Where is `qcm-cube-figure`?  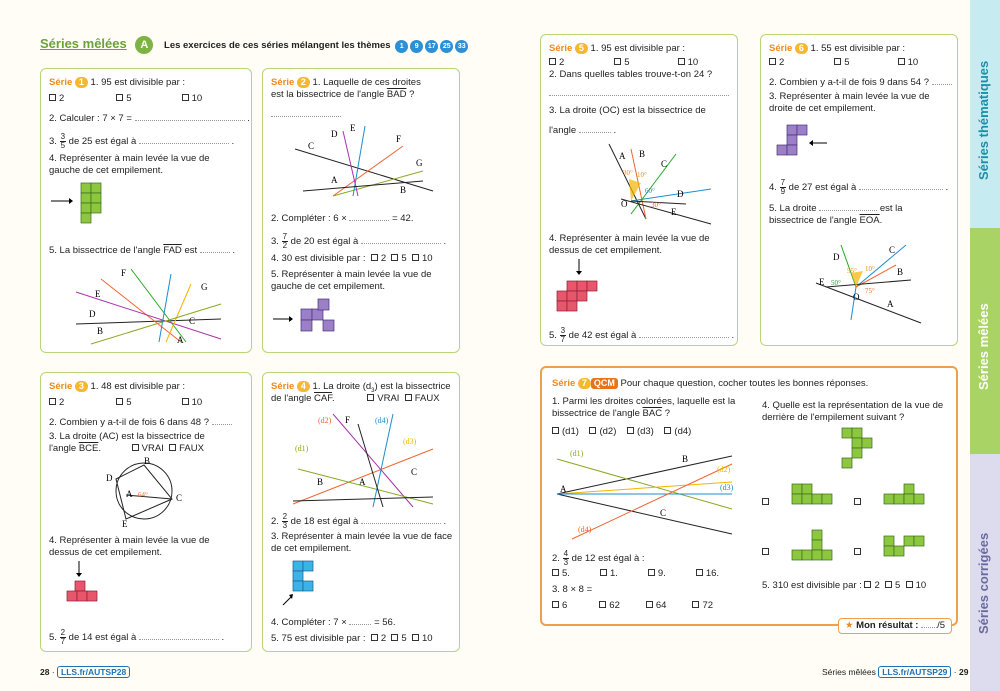 qcm-cube-figure is located at coordinates (857, 448).